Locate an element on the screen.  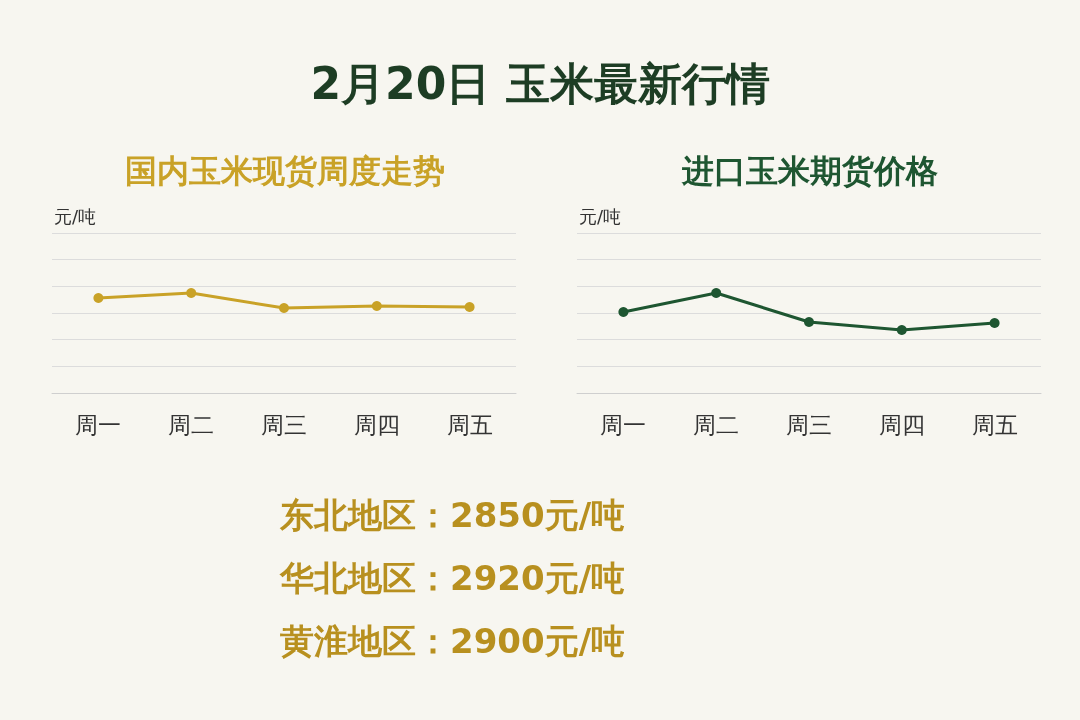
chart-title: 进口玉米期货价格 is located at coordinates (809, 171).